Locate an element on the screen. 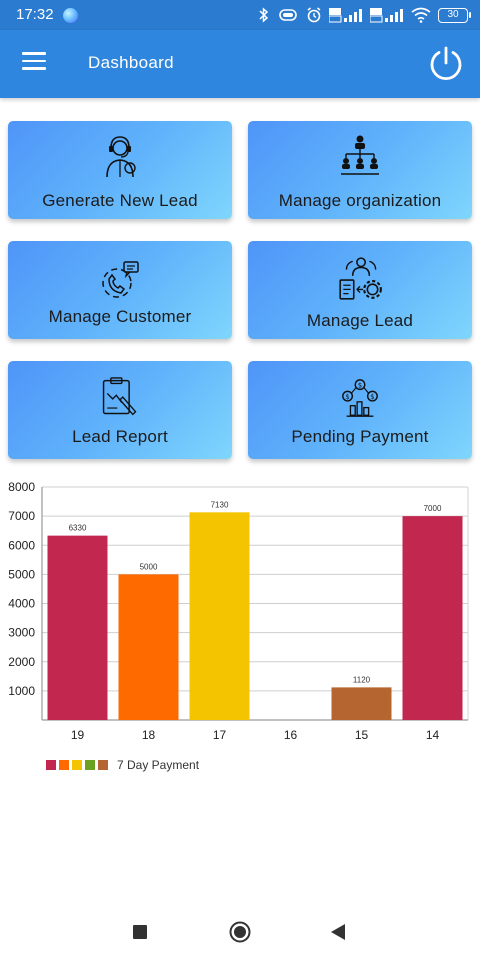  bar-data-label: 1120 is located at coordinates (362, 679).